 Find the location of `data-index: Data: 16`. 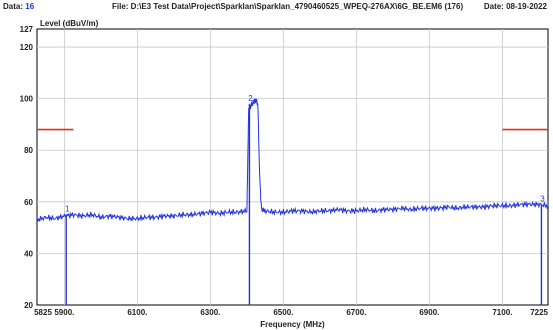

data-index: Data: 16 is located at coordinates (18, 6).